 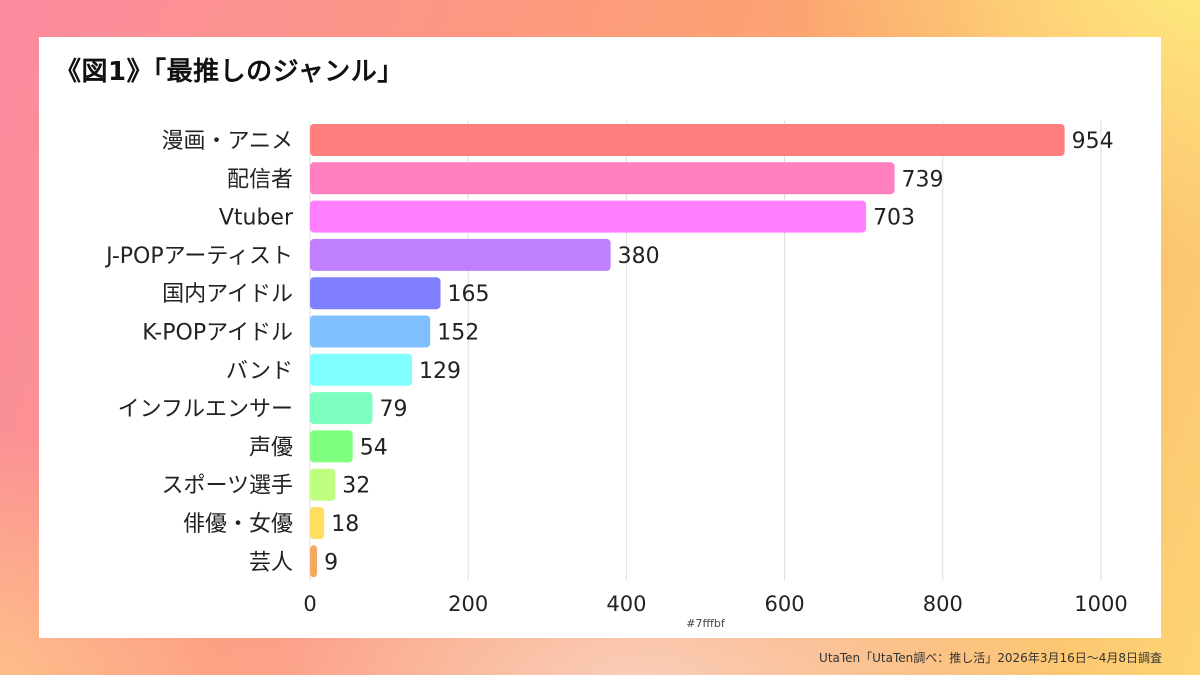 What do you see at coordinates (715, 604) in the screenshot?
I see `x-axis-ticks: 0 200 400 600 800 1000` at bounding box center [715, 604].